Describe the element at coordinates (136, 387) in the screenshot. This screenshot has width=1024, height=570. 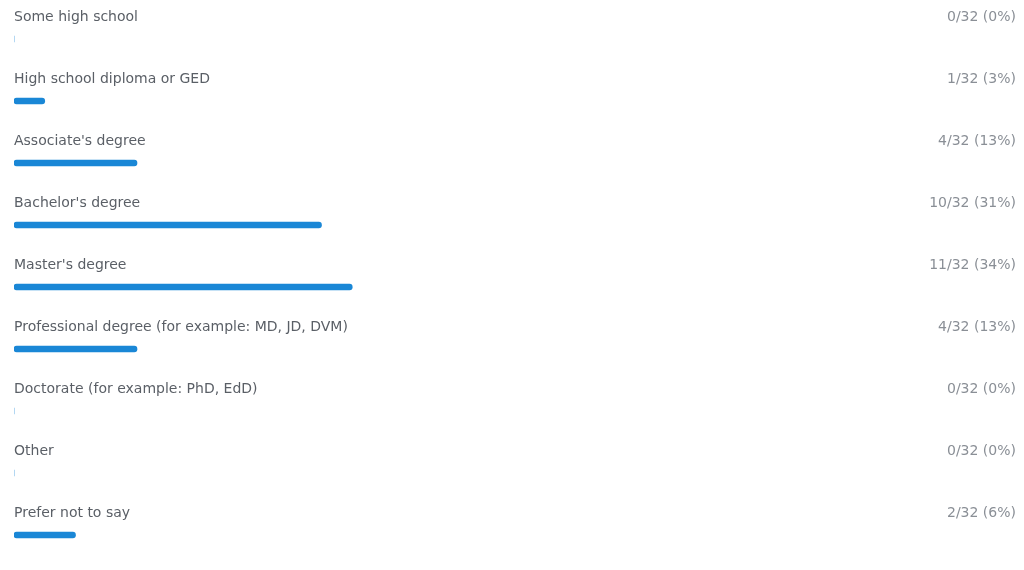
I see `y-tick-label: Doctorate (for example: PhD, EdD)` at that location.